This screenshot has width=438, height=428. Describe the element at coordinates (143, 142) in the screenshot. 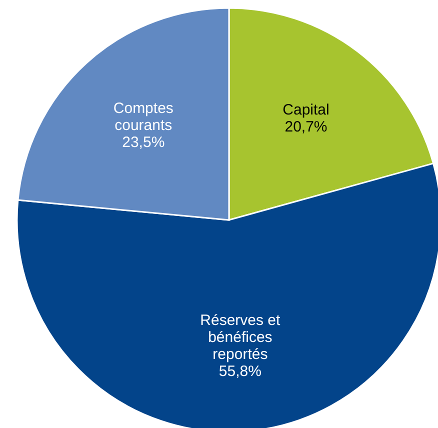

I see `data-label: 23,5%` at that location.